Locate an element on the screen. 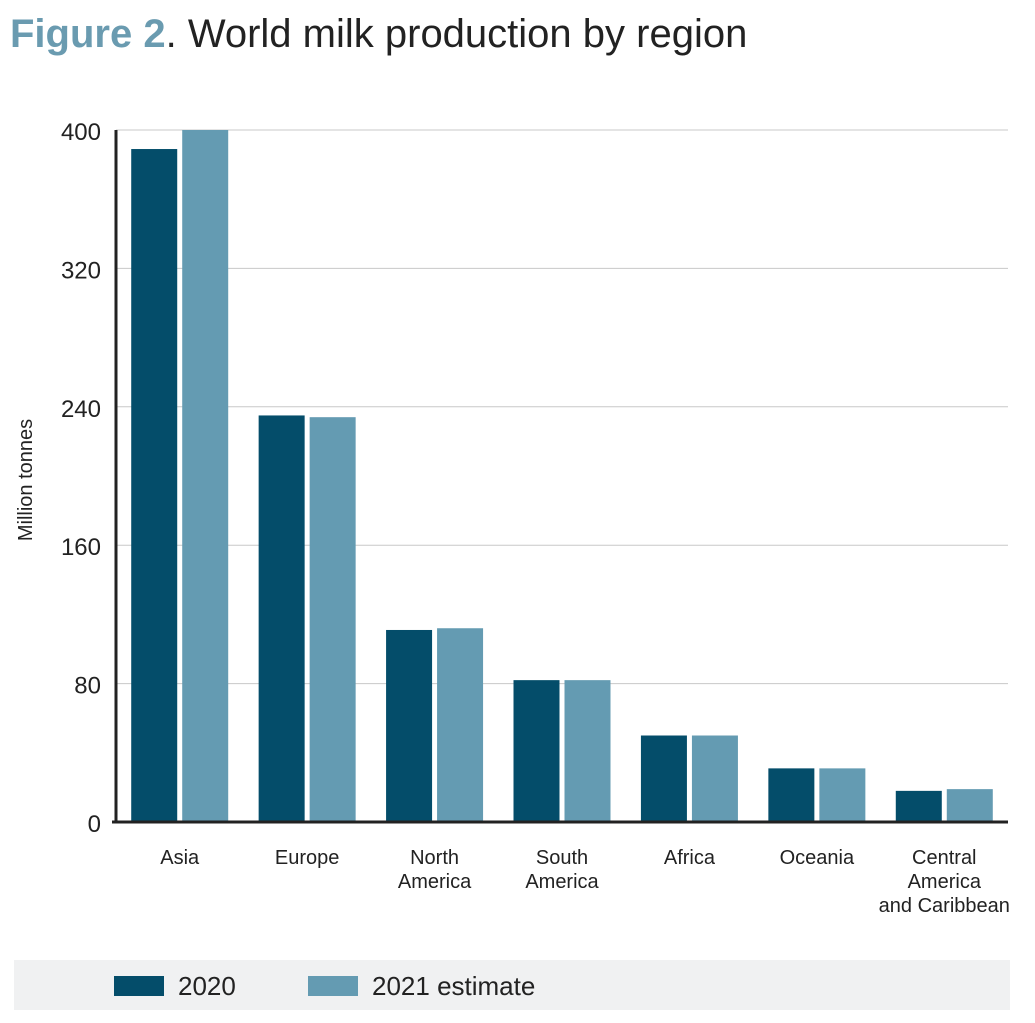 This screenshot has width=1035, height=1023. legend-swatch-2021-estimate is located at coordinates (333, 986).